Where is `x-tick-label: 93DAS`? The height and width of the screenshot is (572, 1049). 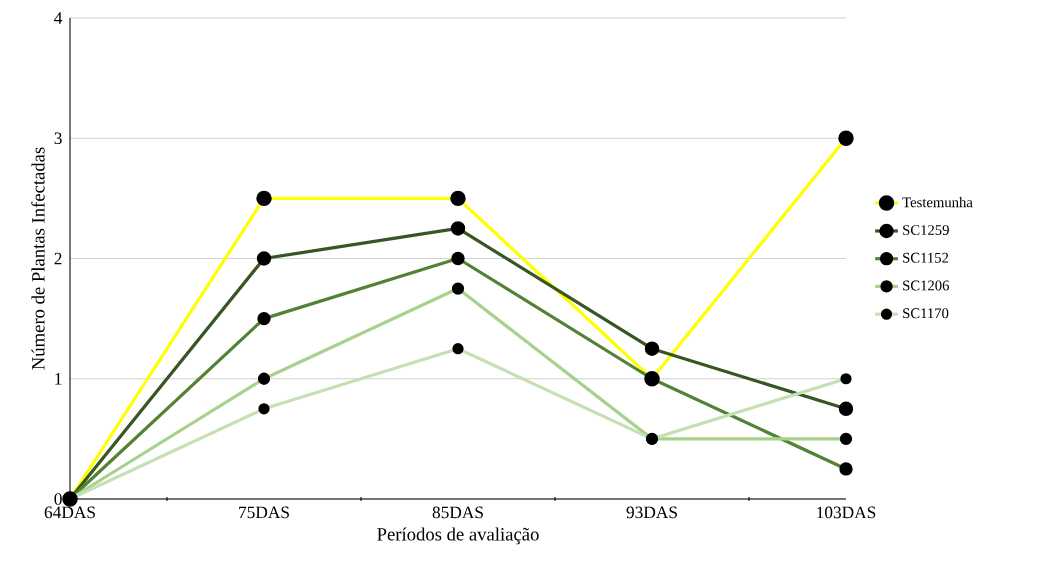
x-tick-label: 93DAS is located at coordinates (651, 512).